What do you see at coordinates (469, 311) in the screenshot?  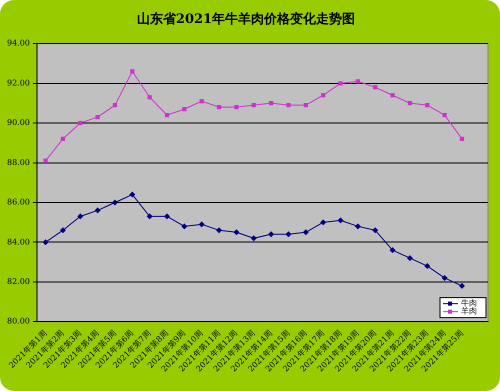 I see `legend-label: 羊肉` at bounding box center [469, 311].